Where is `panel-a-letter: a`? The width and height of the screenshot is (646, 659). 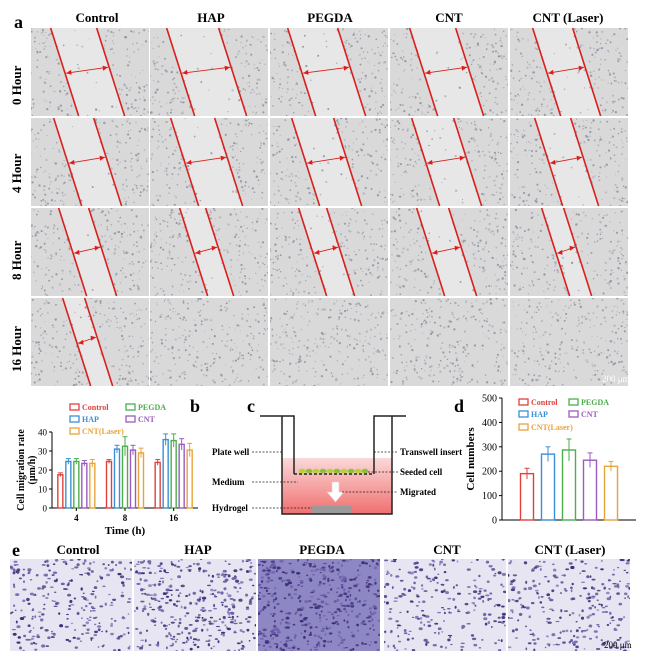
panel-a-letter: a is located at coordinates (18, 22).